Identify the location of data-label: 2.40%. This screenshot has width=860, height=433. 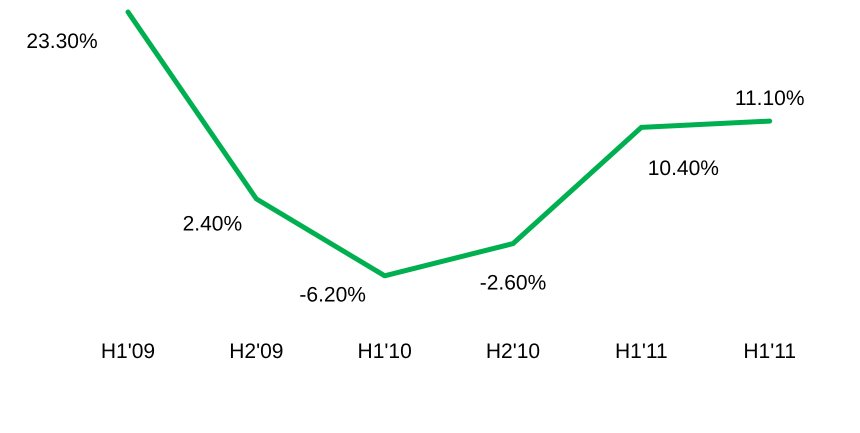
(212, 224).